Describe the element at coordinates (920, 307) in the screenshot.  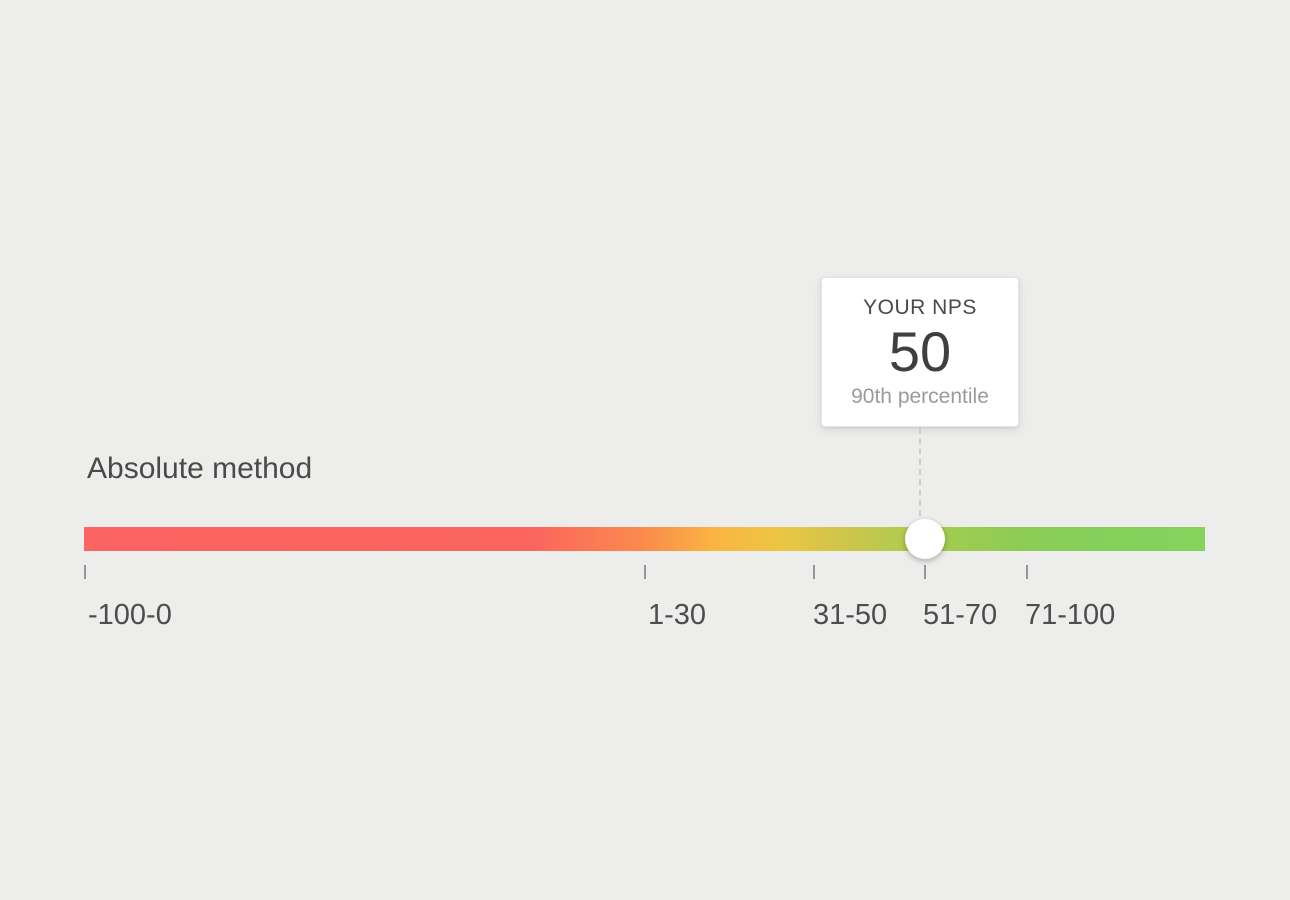
I see `tooltip-title: YOUR NPS` at that location.